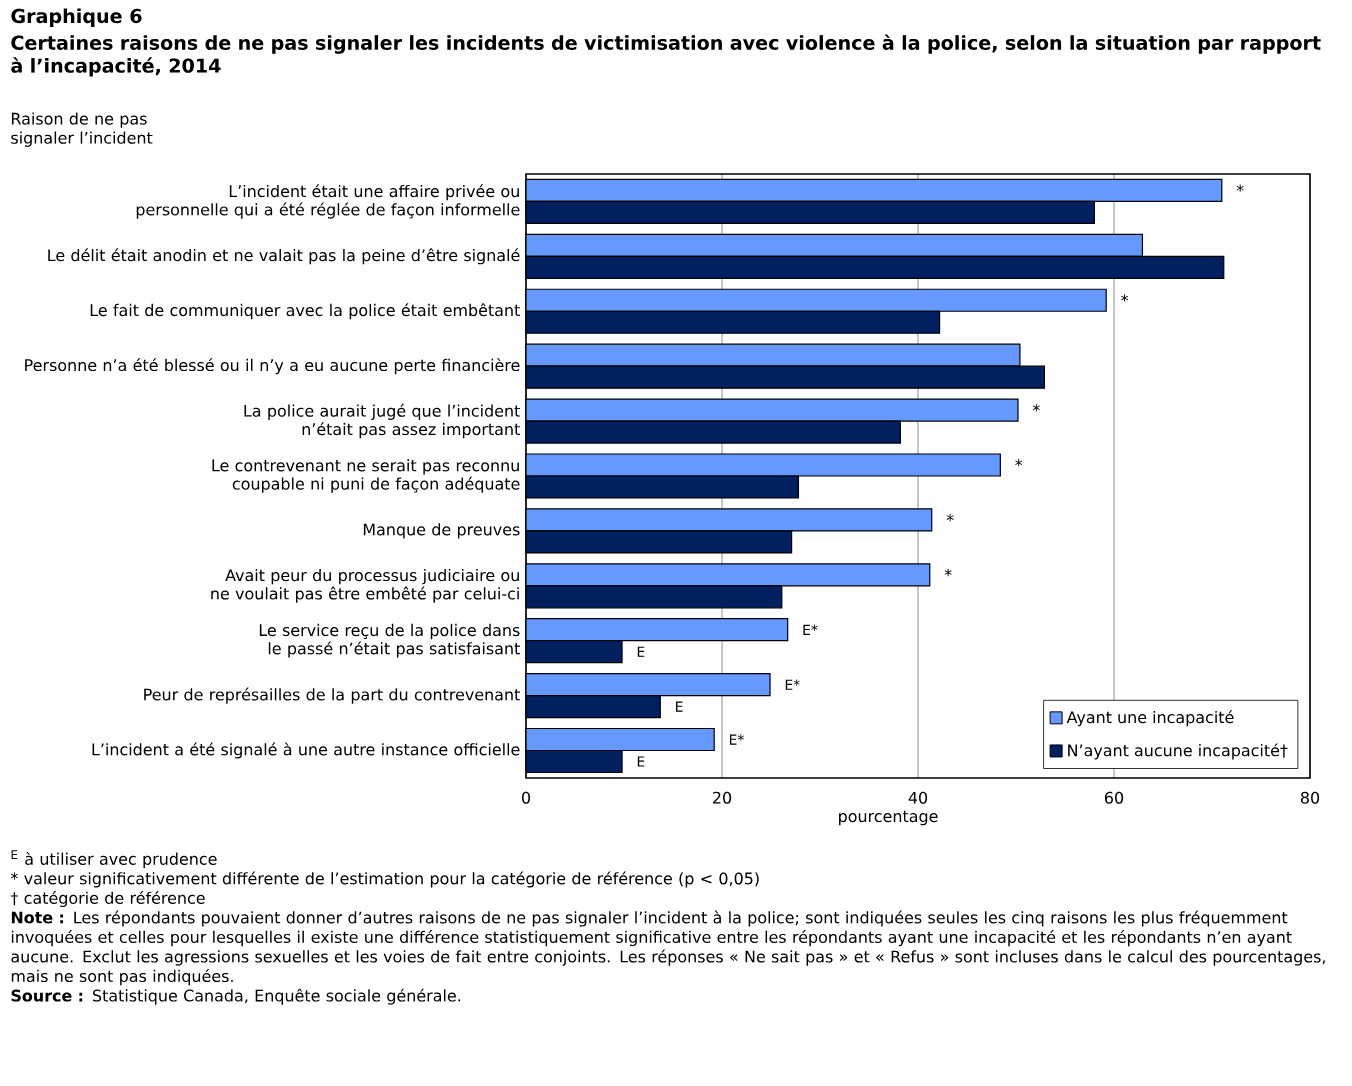 Image resolution: width=1352 pixels, height=1086 pixels. Describe the element at coordinates (666, 55) in the screenshot. I see `chart-subtitle: Certaines raisons de ne pas signaler les incidents de victimisation avec violence à la police, selon la situation par rapport à l’incapacité, 2014` at that location.